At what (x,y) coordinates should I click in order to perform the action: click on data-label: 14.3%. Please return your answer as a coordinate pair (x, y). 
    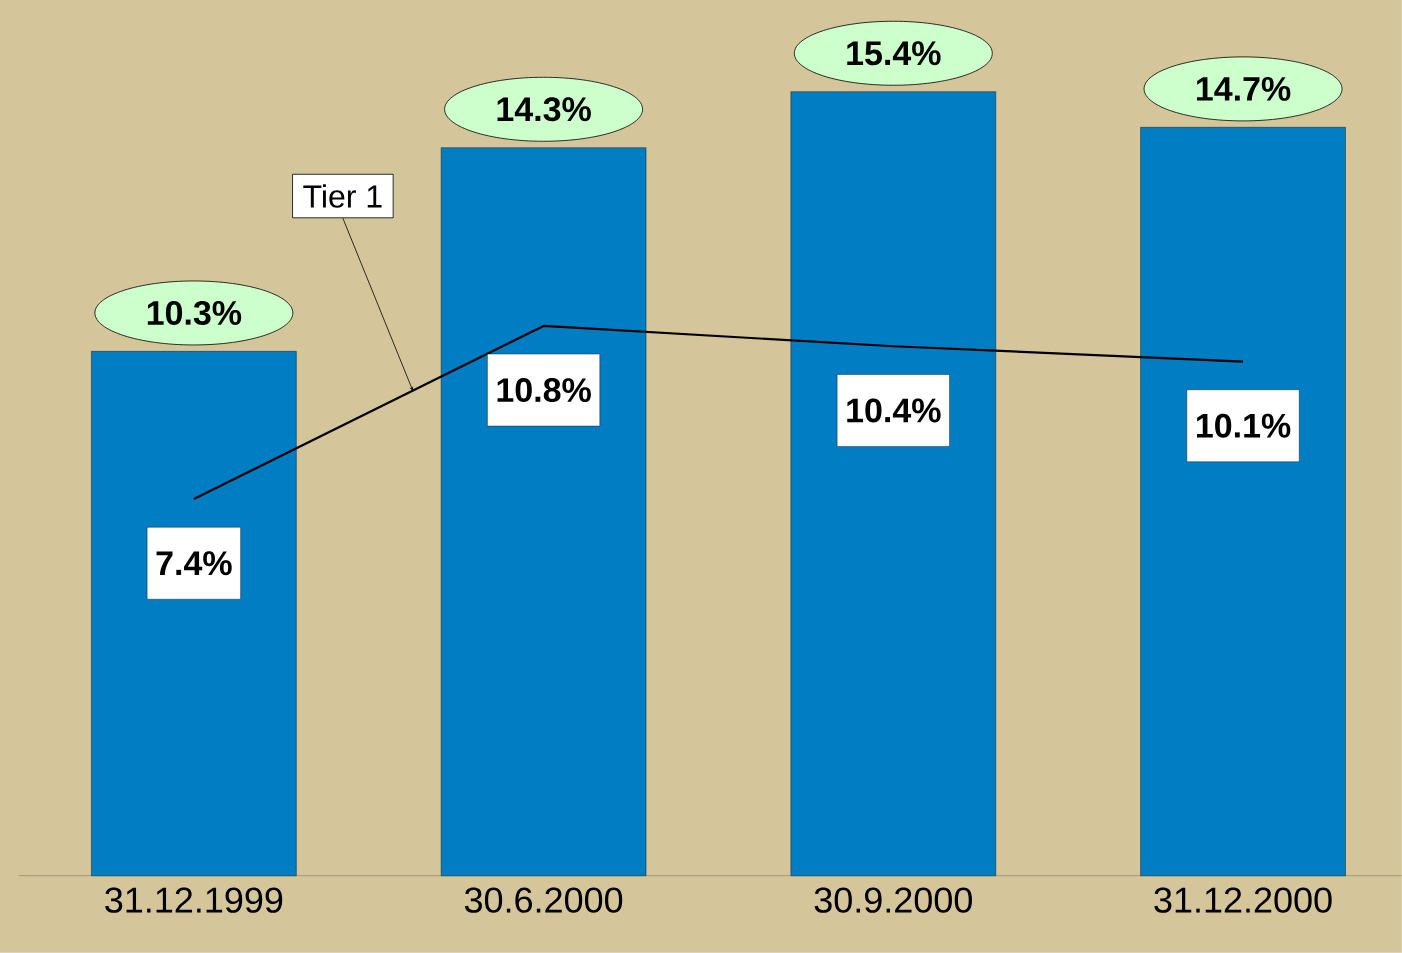
    Looking at the image, I should click on (544, 109).